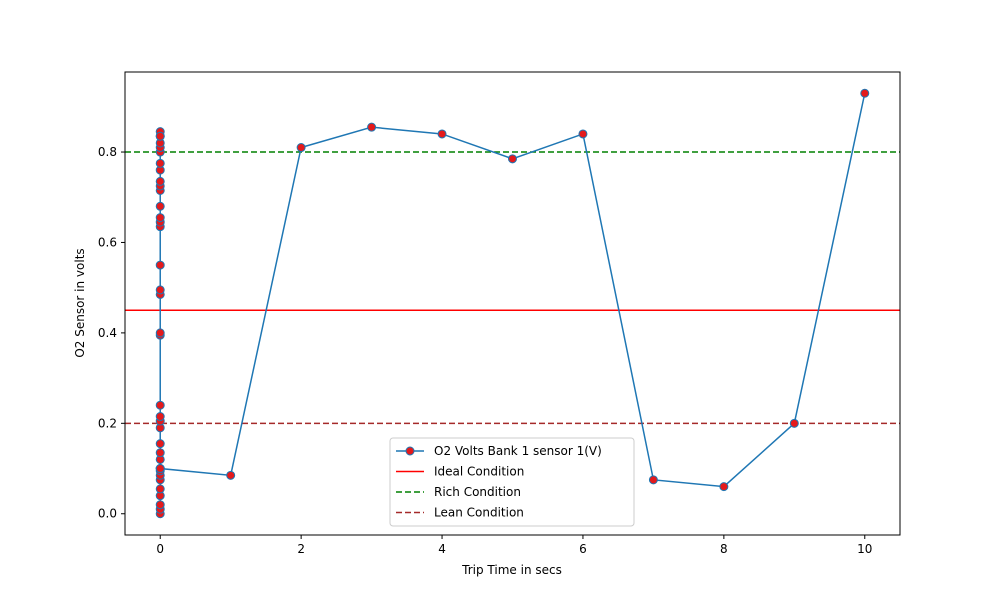 The width and height of the screenshot is (1000, 604). What do you see at coordinates (477, 492) in the screenshot?
I see `legend-label: Rich Condition` at bounding box center [477, 492].